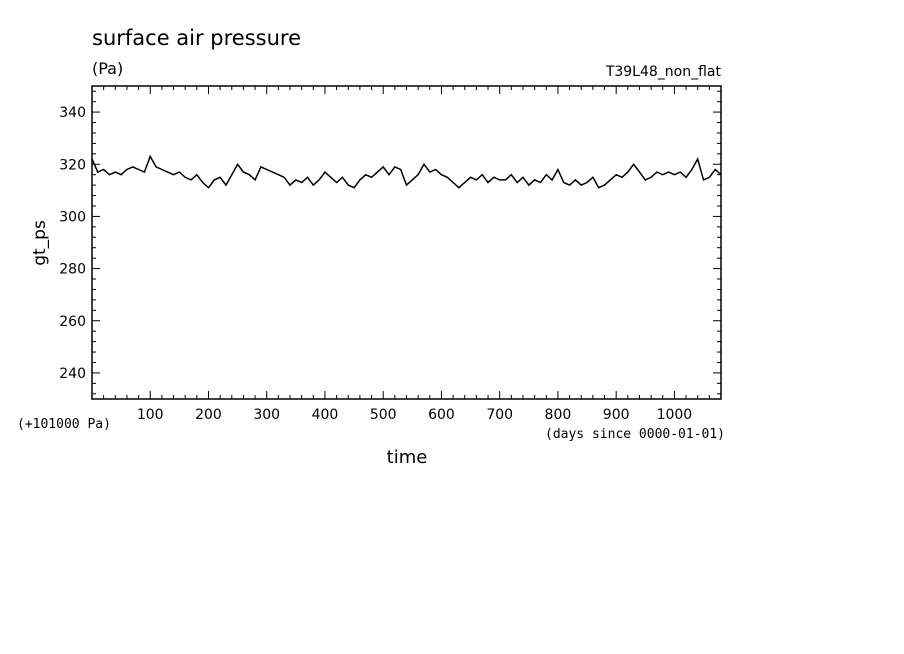 The height and width of the screenshot is (654, 904). I want to click on x-tick-label: 300, so click(266, 415).